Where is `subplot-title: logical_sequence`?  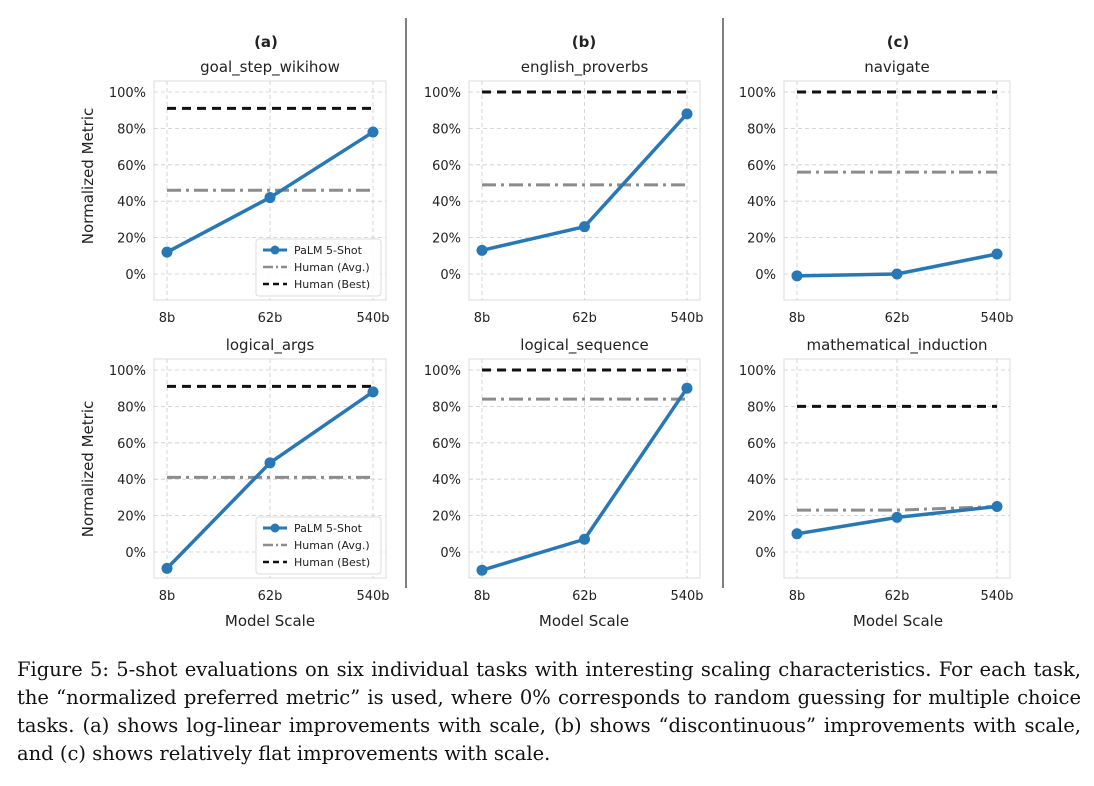 subplot-title: logical_sequence is located at coordinates (584, 345).